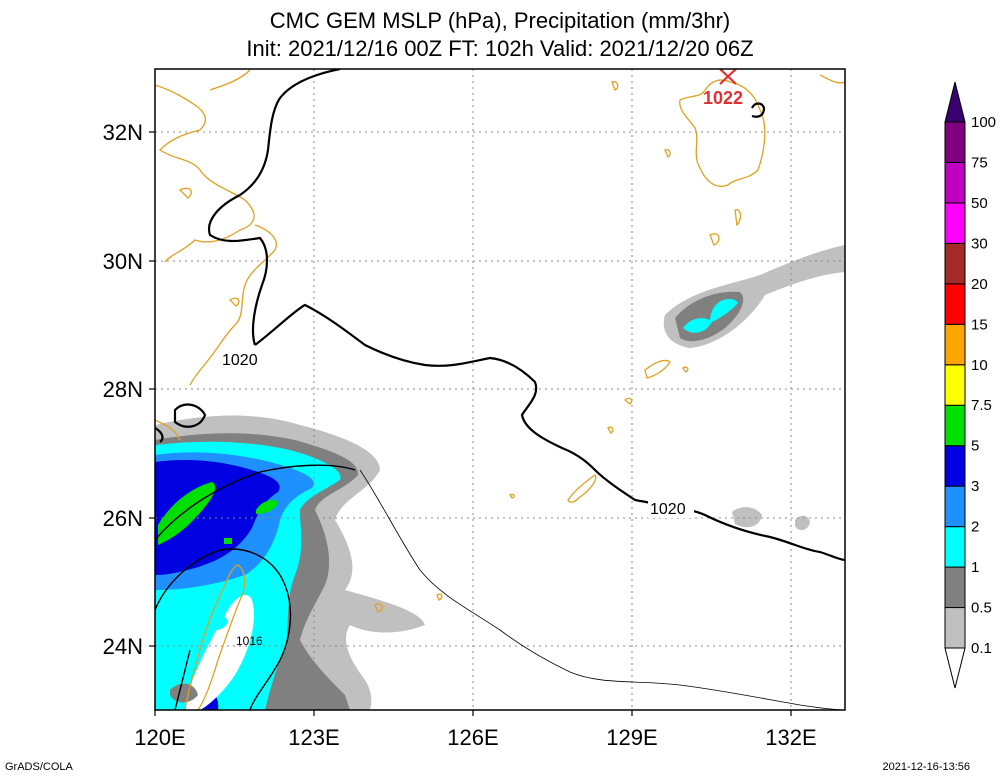 This screenshot has height=779, width=1000. Describe the element at coordinates (955, 668) in the screenshot. I see `colorbar-min-triangle` at that location.